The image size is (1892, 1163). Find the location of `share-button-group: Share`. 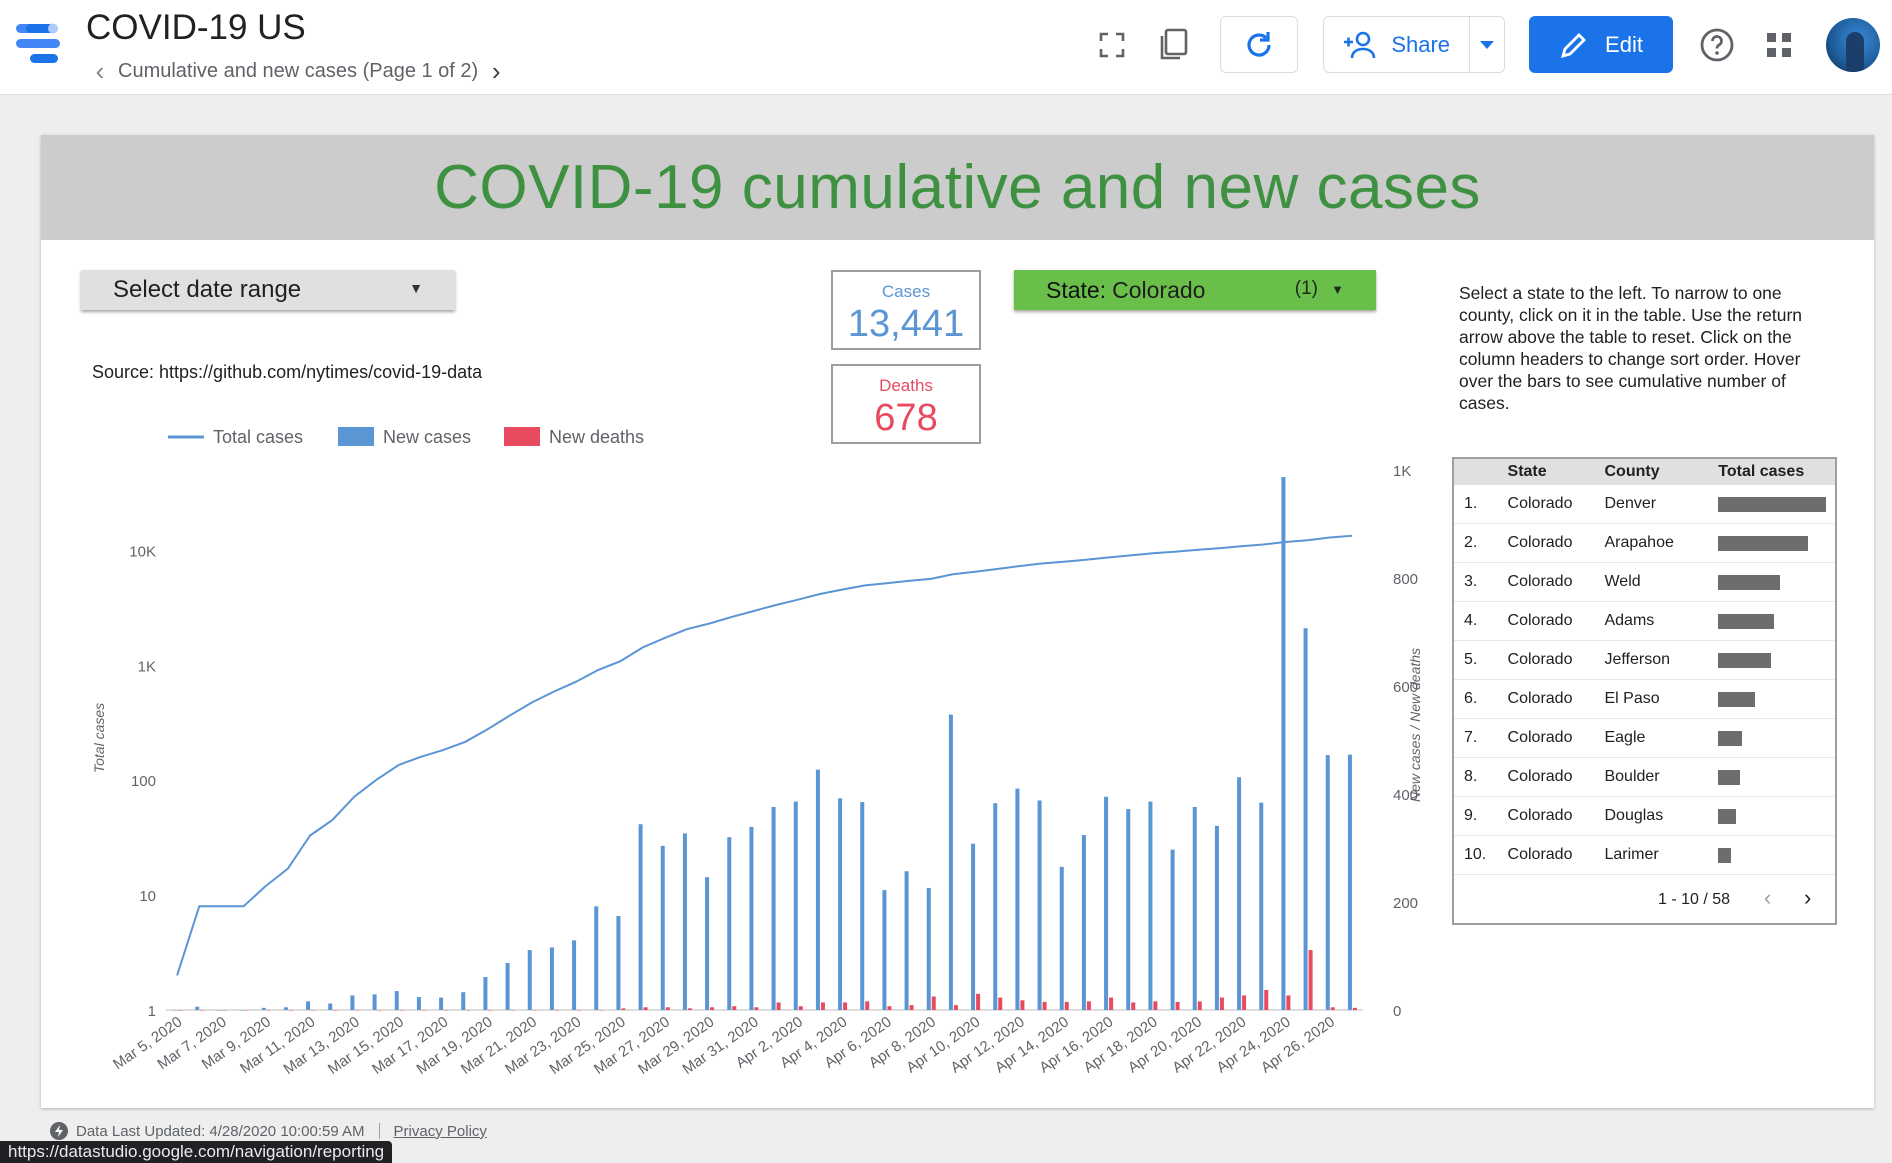

share-button-group: Share is located at coordinates (1414, 44).